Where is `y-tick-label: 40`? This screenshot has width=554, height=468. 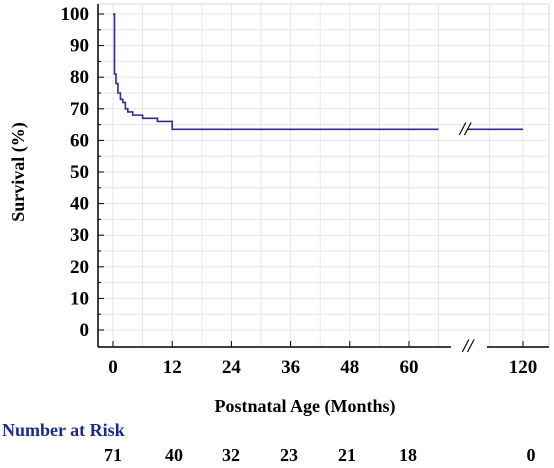
y-tick-label: 40 is located at coordinates (79, 204).